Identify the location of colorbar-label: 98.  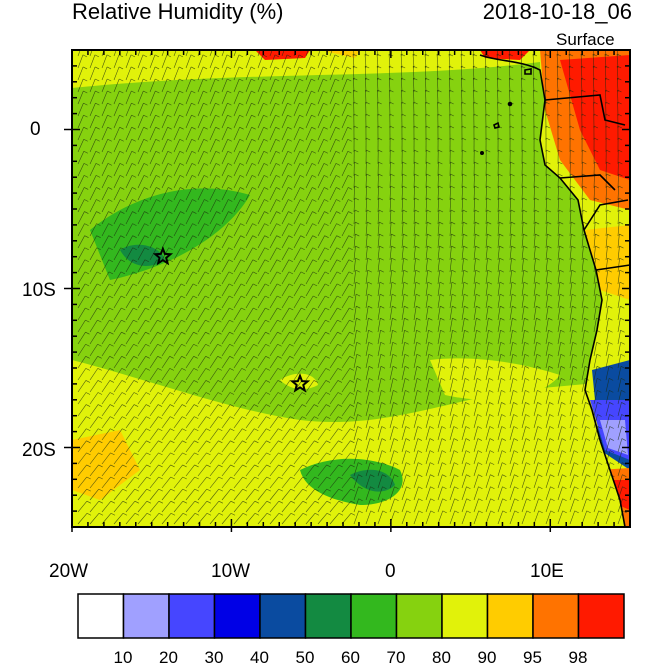
(578, 658).